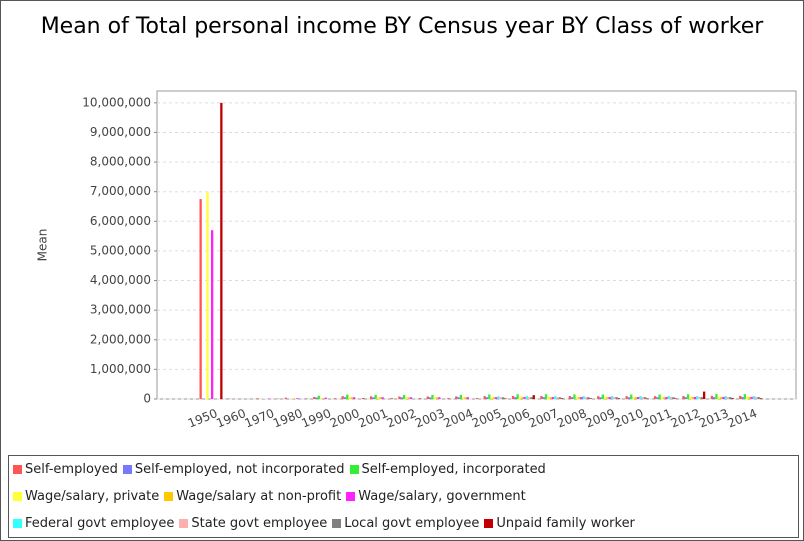 The image size is (804, 541). Describe the element at coordinates (71, 469) in the screenshot. I see `legend-label: Self-employed` at that location.